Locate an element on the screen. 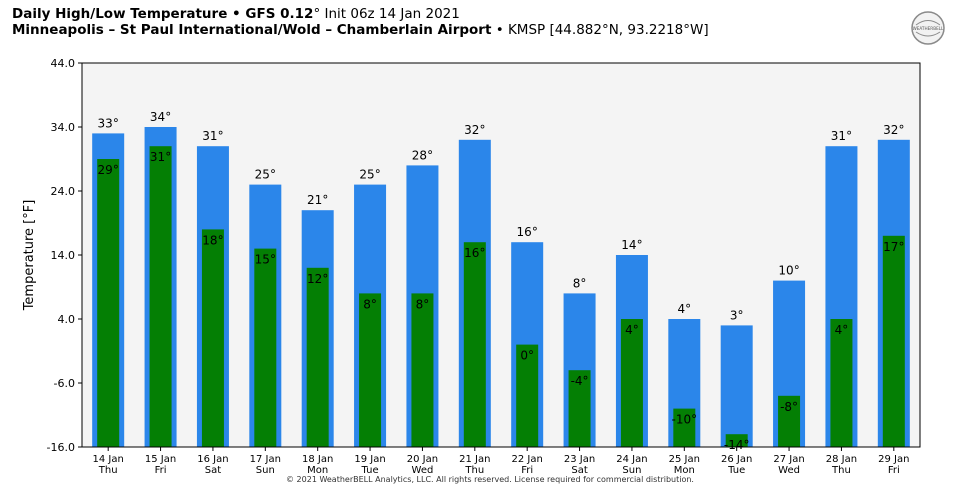  x-tick-date: 15 Jan is located at coordinates (160, 459).